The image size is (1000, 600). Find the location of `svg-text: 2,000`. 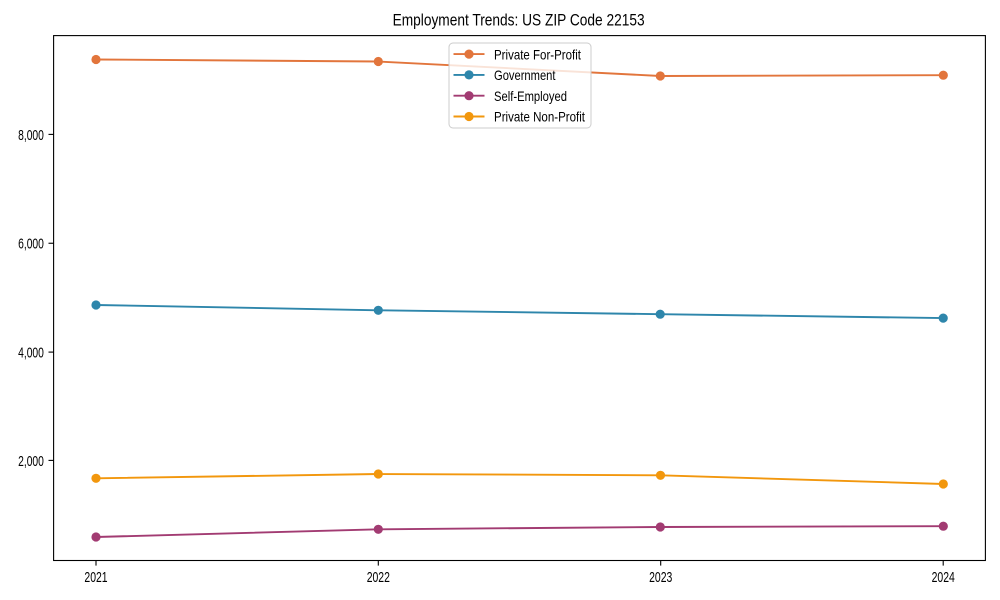

svg-text: 2,000 is located at coordinates (31, 461).